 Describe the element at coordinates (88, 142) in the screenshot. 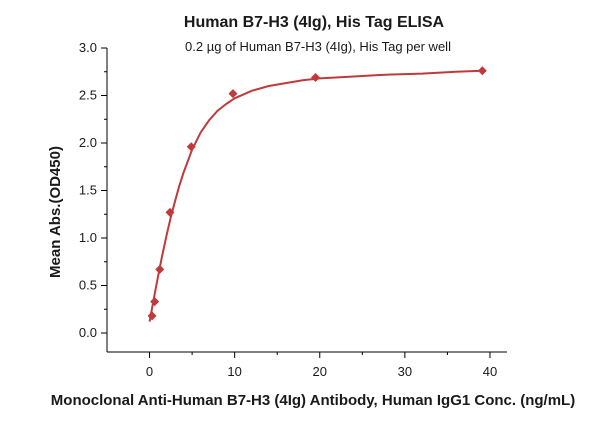

I see `y-tick-label: 2.0` at that location.